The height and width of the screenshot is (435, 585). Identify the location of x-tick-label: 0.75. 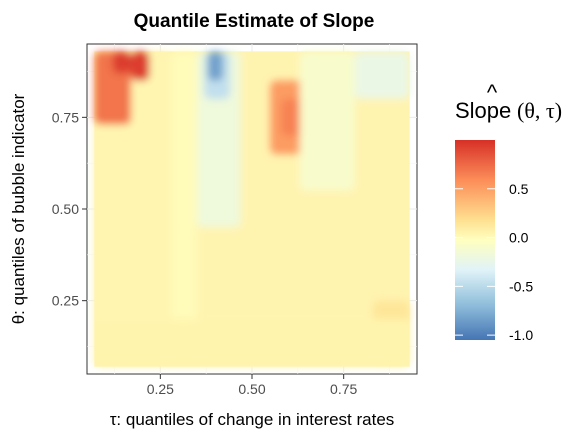
(343, 389).